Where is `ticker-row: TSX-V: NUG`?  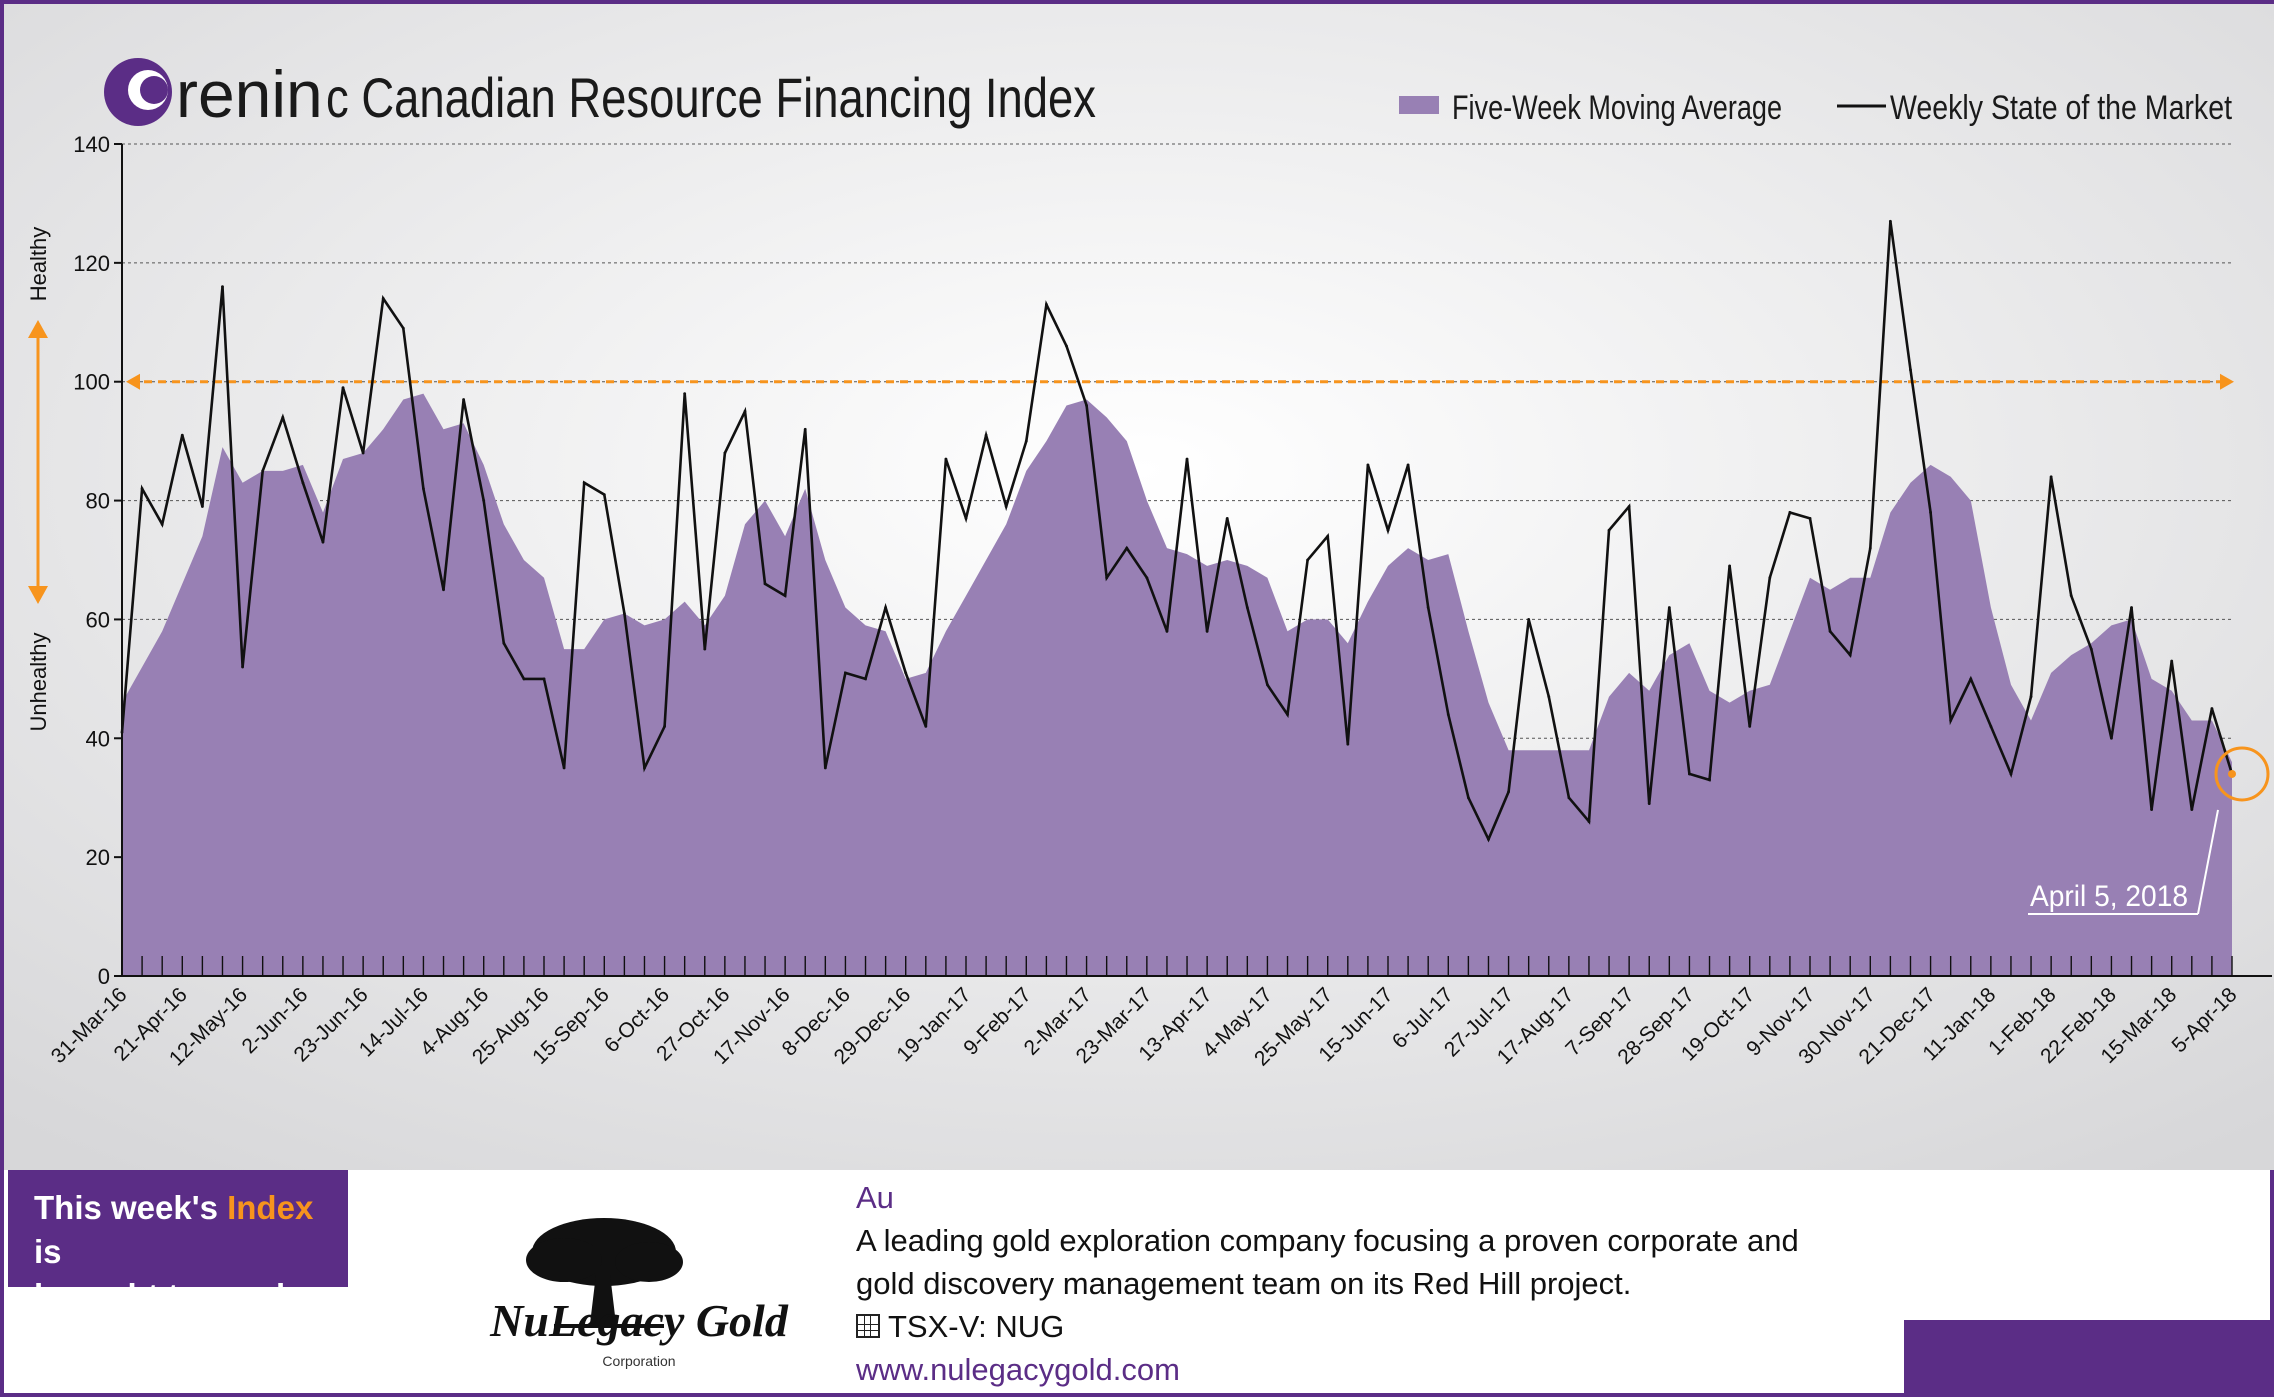
ticker-row: TSX-V: NUG is located at coordinates (1327, 1326).